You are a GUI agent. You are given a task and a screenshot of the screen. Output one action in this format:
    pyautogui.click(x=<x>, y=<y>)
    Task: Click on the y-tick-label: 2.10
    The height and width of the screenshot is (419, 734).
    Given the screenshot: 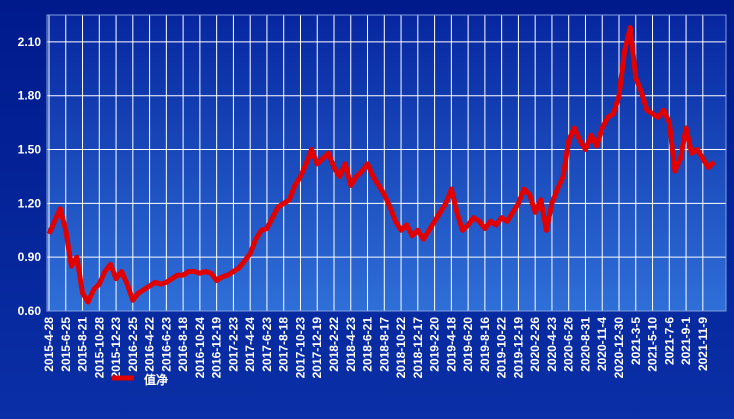 What is the action you would take?
    pyautogui.click(x=30, y=42)
    